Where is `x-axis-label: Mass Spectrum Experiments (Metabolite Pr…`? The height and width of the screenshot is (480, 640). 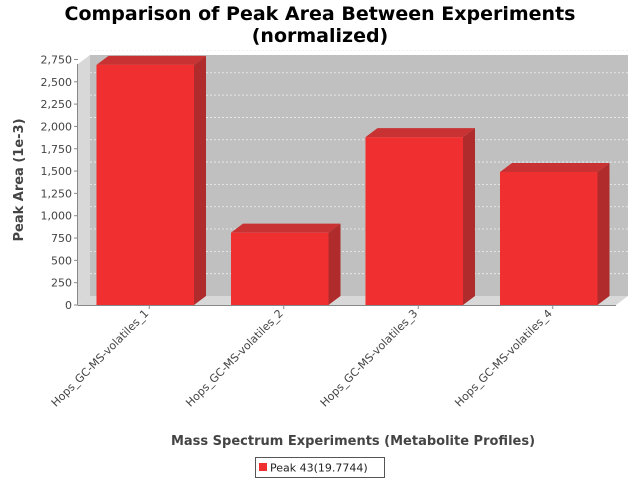 x-axis-label: Mass Spectrum Experiments (Metabolite Pr… is located at coordinates (353, 441).